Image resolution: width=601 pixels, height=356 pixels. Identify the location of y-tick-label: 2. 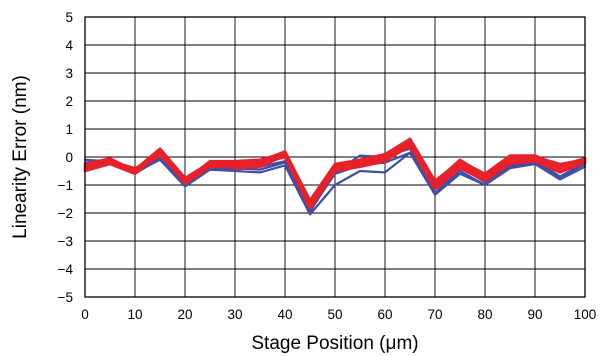
(69, 101).